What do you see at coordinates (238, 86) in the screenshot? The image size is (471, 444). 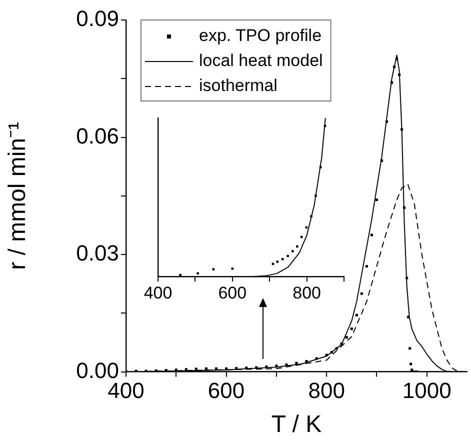 I see `legend-label: isothermal` at bounding box center [238, 86].